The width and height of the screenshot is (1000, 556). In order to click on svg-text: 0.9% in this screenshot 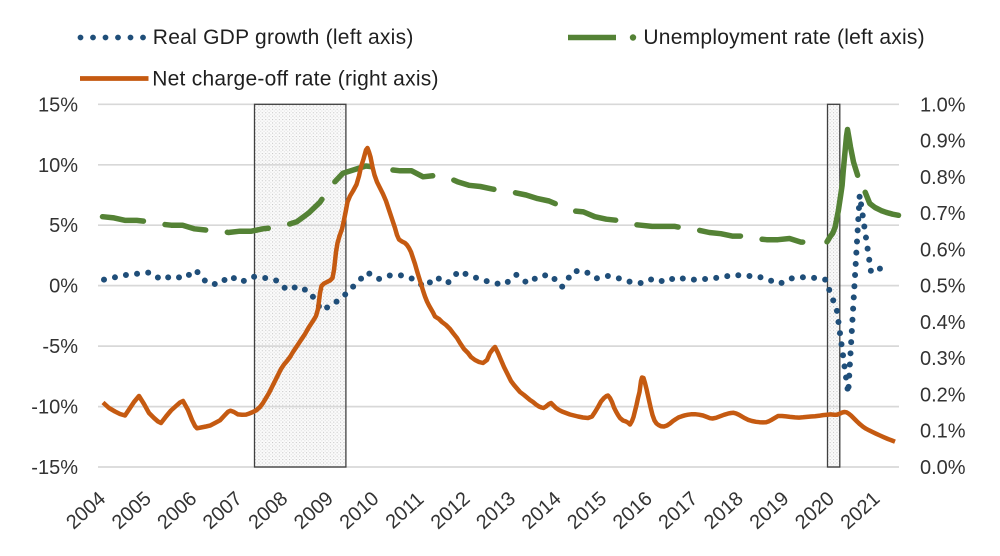, I will do `click(943, 142)`.